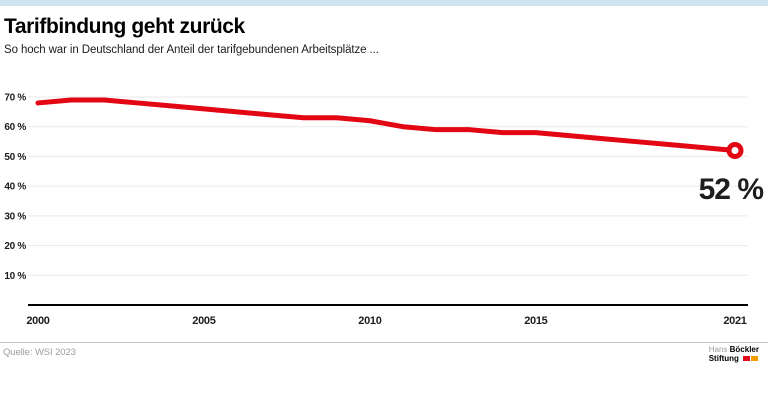 This screenshot has height=411, width=768. I want to click on logo-word-hans: Hans, so click(718, 349).